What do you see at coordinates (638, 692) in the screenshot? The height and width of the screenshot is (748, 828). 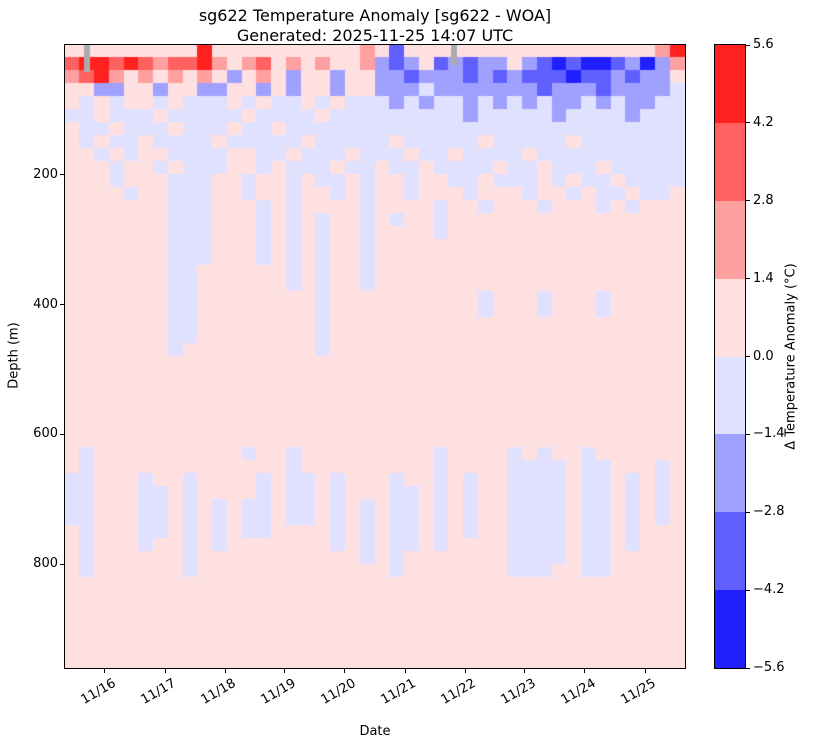 I see `x-tick-label: 11/25` at bounding box center [638, 692].